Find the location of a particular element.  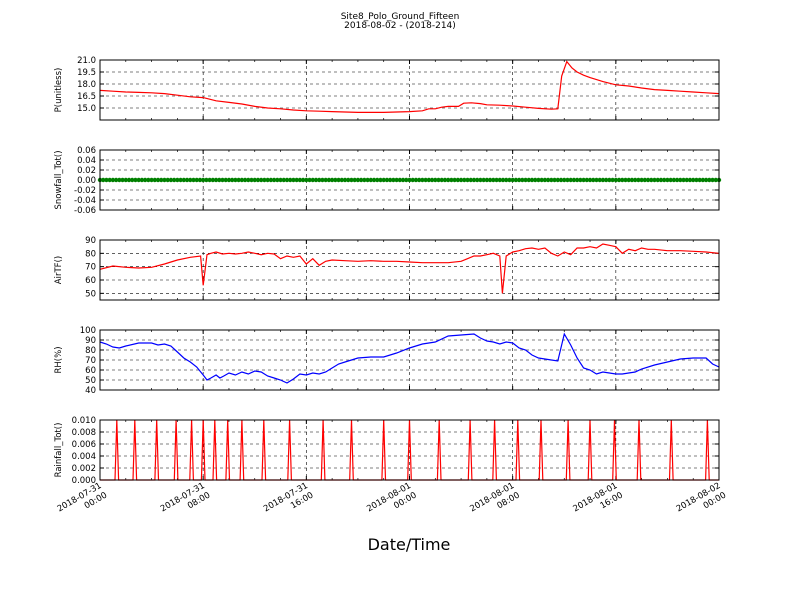

y-tick-label: 0.04 is located at coordinates (86, 161).